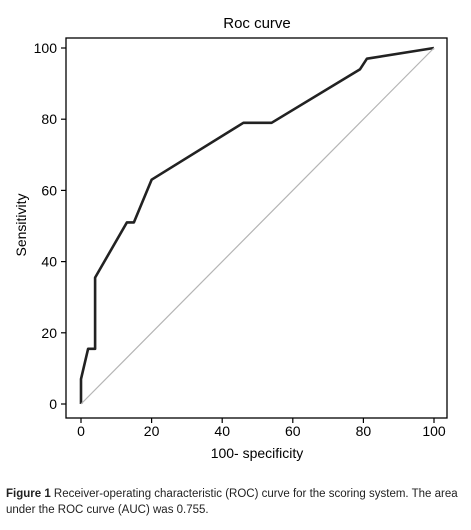  What do you see at coordinates (49, 333) in the screenshot?
I see `y-tick-label: 20` at bounding box center [49, 333].